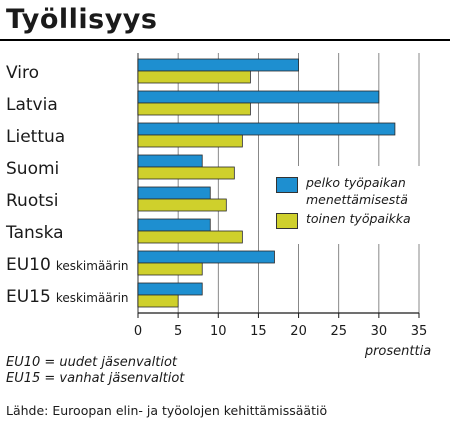  What do you see at coordinates (138, 331) in the screenshot?
I see `x-tick-label-0: 0` at bounding box center [138, 331].